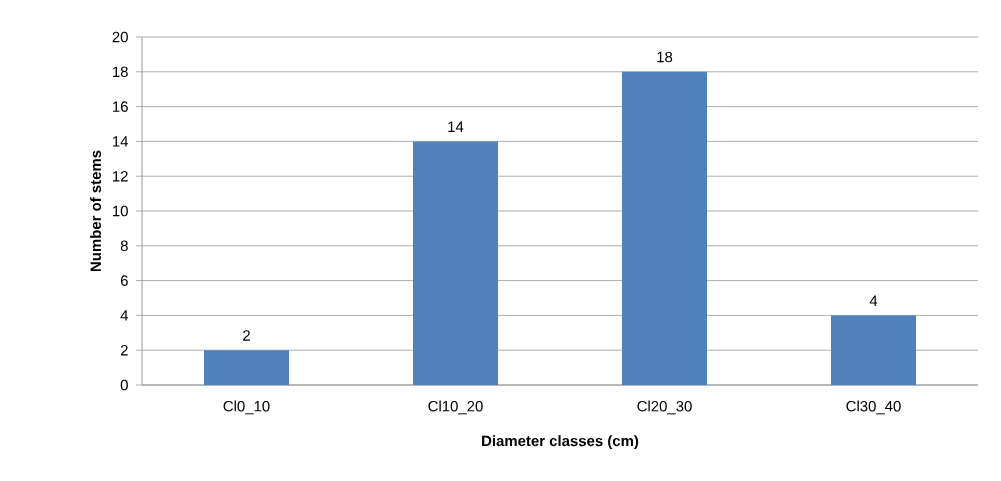 The image size is (1001, 481). What do you see at coordinates (873, 407) in the screenshot?
I see `x-tick-label: Cl30_40` at bounding box center [873, 407].